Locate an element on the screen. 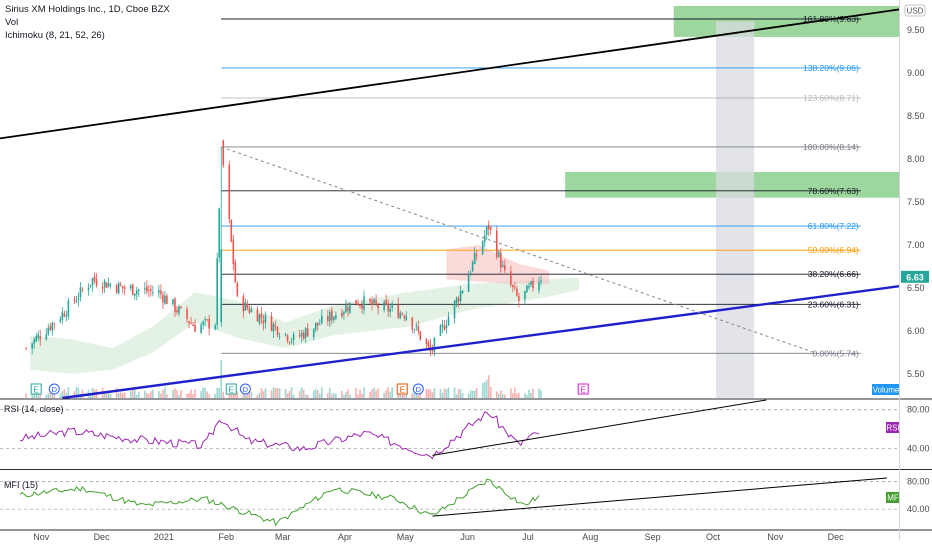 The height and width of the screenshot is (555, 932). volume-tag: Volume is located at coordinates (886, 390).